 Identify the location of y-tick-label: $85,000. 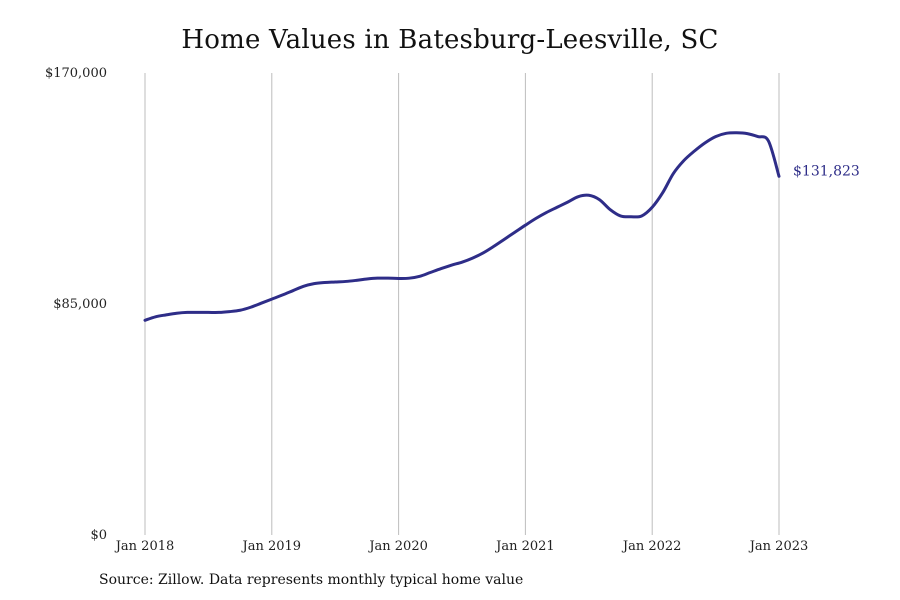
(80, 304).